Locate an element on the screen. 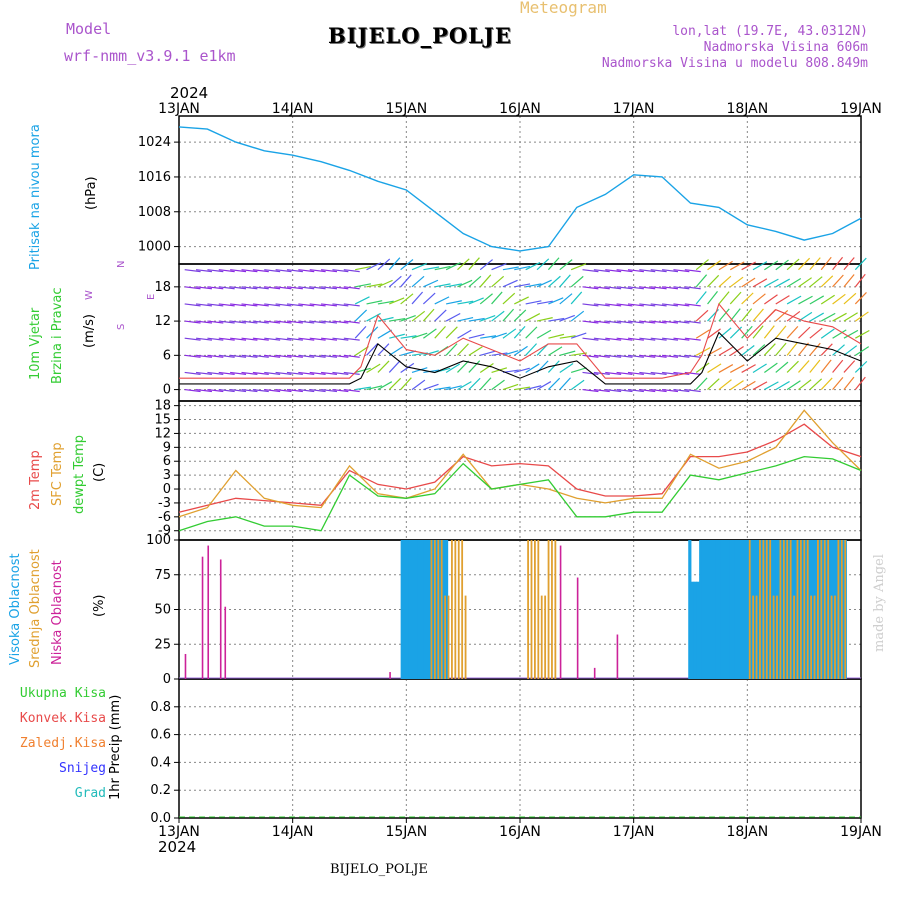 This screenshot has height=900, width=900. xtick-bottom-label: 18JAN is located at coordinates (747, 832).